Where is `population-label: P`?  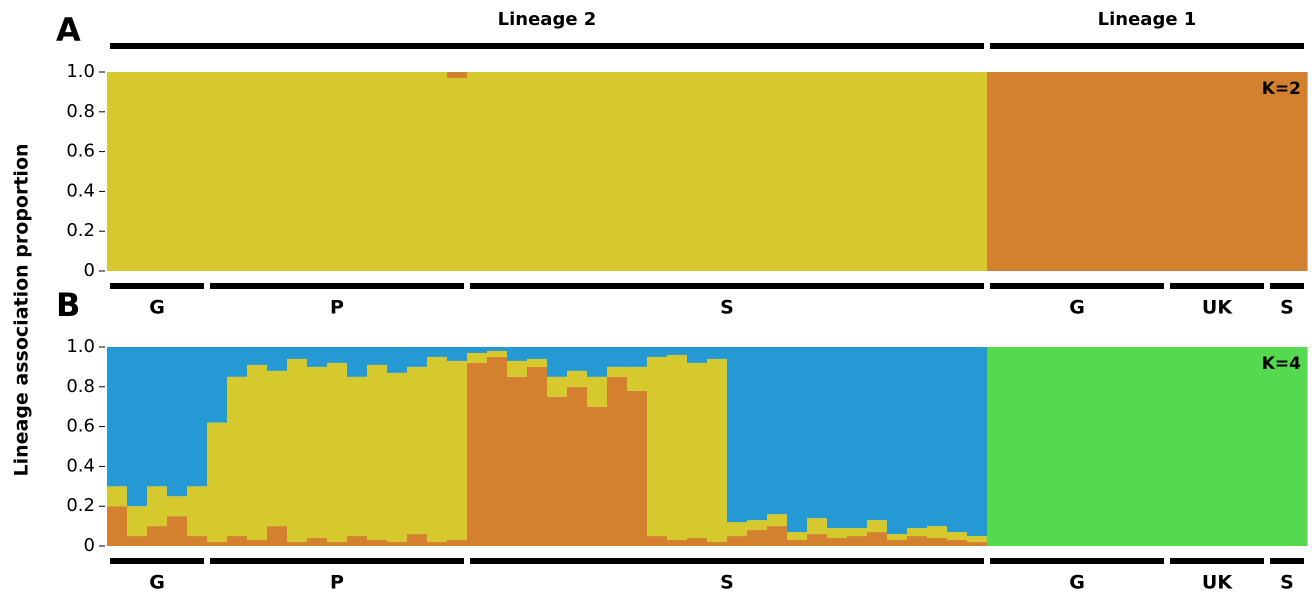
population-label: P is located at coordinates (337, 583).